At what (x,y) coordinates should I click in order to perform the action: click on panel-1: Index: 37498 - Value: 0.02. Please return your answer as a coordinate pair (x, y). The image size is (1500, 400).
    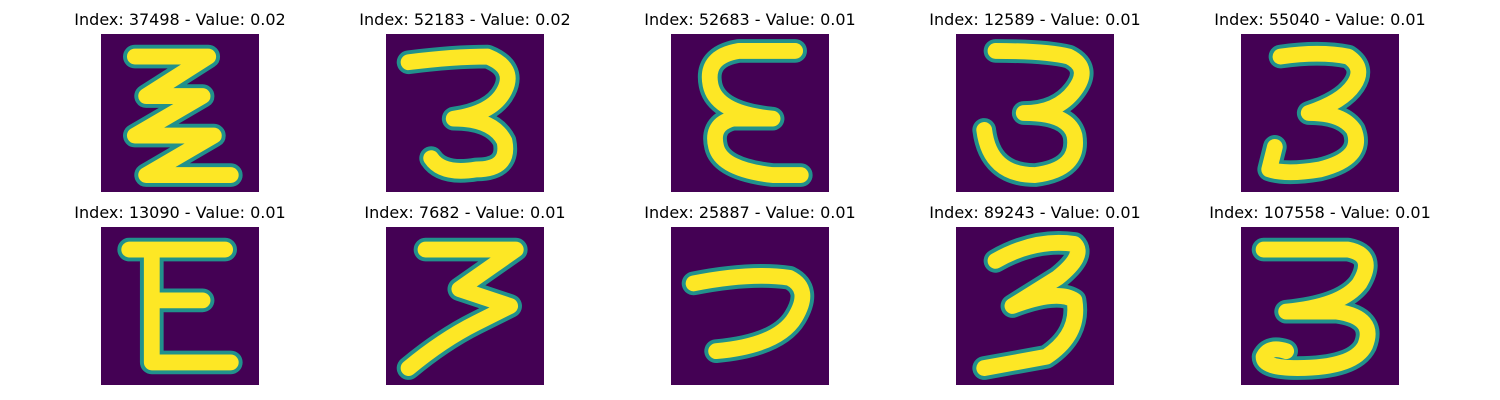
    Looking at the image, I should click on (180, 100).